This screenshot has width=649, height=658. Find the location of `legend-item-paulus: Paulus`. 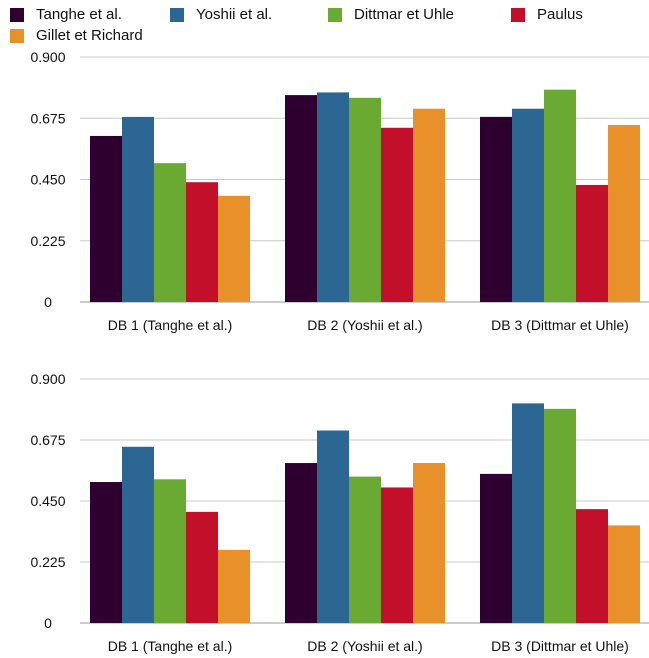

legend-item-paulus: Paulus is located at coordinates (547, 14).